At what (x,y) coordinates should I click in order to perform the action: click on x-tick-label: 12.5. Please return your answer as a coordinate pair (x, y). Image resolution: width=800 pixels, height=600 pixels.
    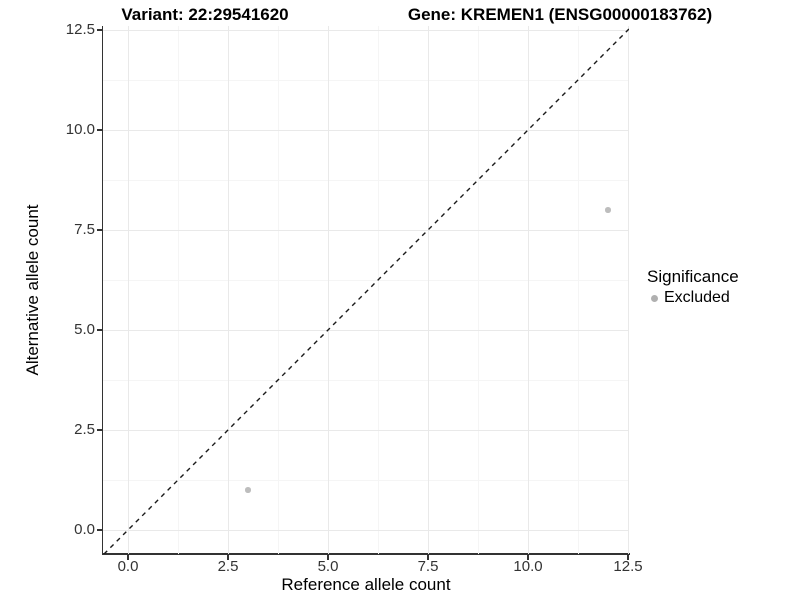
    Looking at the image, I should click on (628, 566).